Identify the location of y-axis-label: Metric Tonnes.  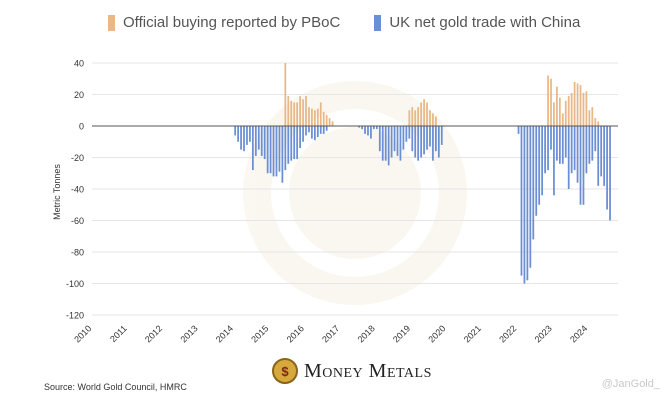
(57, 192).